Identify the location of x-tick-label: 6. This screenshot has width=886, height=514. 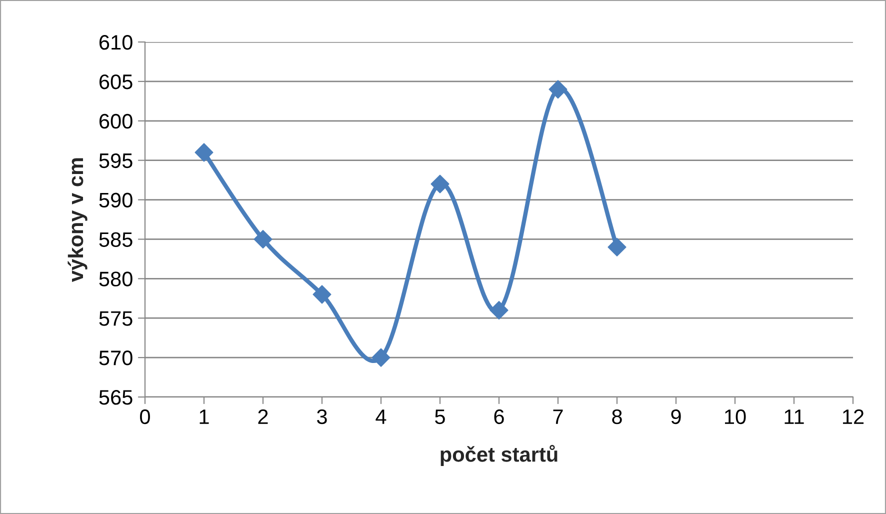
(499, 416).